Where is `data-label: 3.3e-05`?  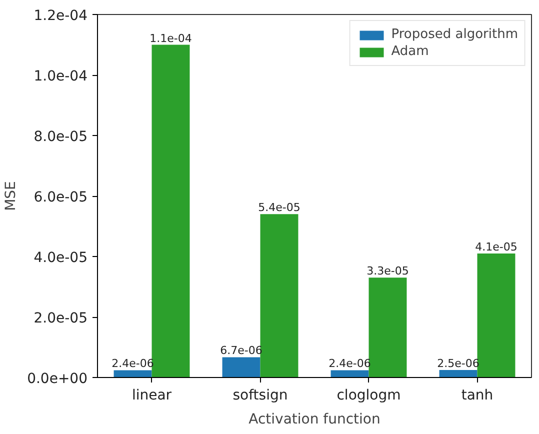 data-label: 3.3e-05 is located at coordinates (387, 271).